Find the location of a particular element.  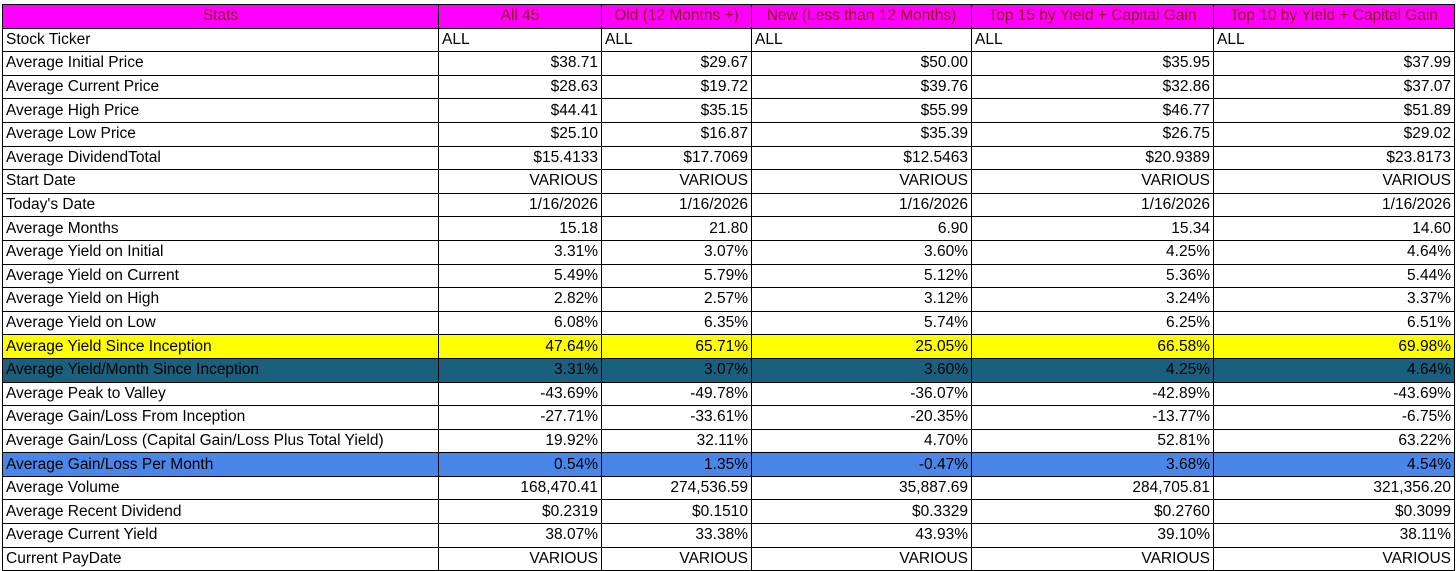

data-cell: -33.61% is located at coordinates (676, 417).